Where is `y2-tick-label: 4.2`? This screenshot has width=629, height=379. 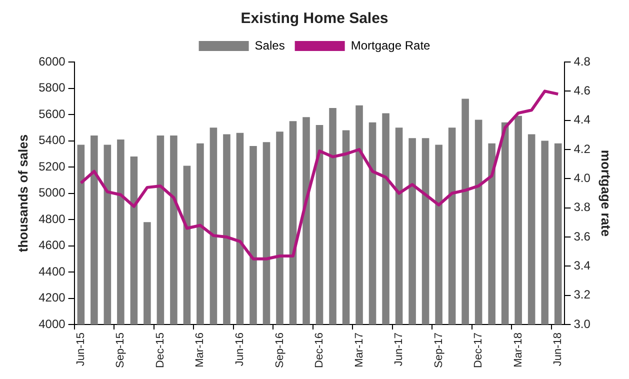
y2-tick-label: 4.2 is located at coordinates (582, 149).